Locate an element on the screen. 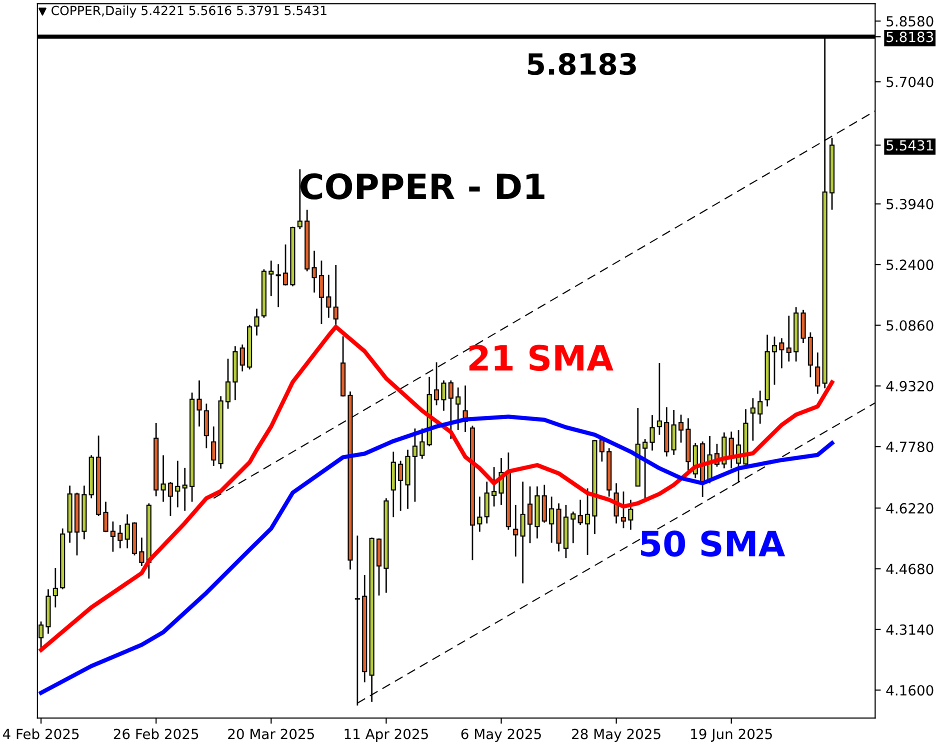 This screenshot has height=748, width=936. x-tick-label: 26 Feb 2025 is located at coordinates (156, 734).